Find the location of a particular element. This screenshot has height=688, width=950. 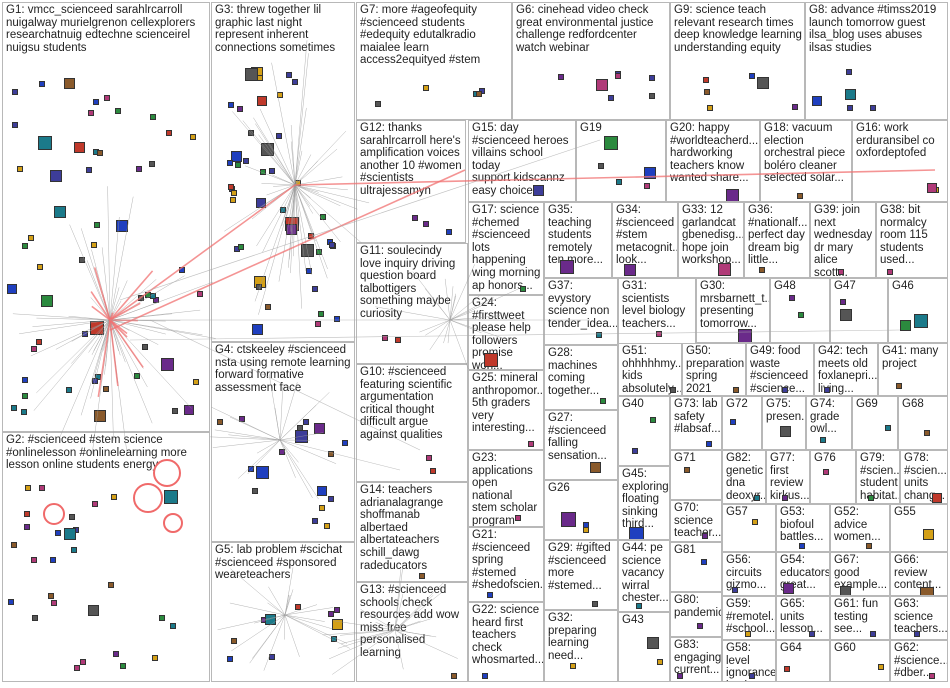

group-id: G33 is located at coordinates (693, 210).